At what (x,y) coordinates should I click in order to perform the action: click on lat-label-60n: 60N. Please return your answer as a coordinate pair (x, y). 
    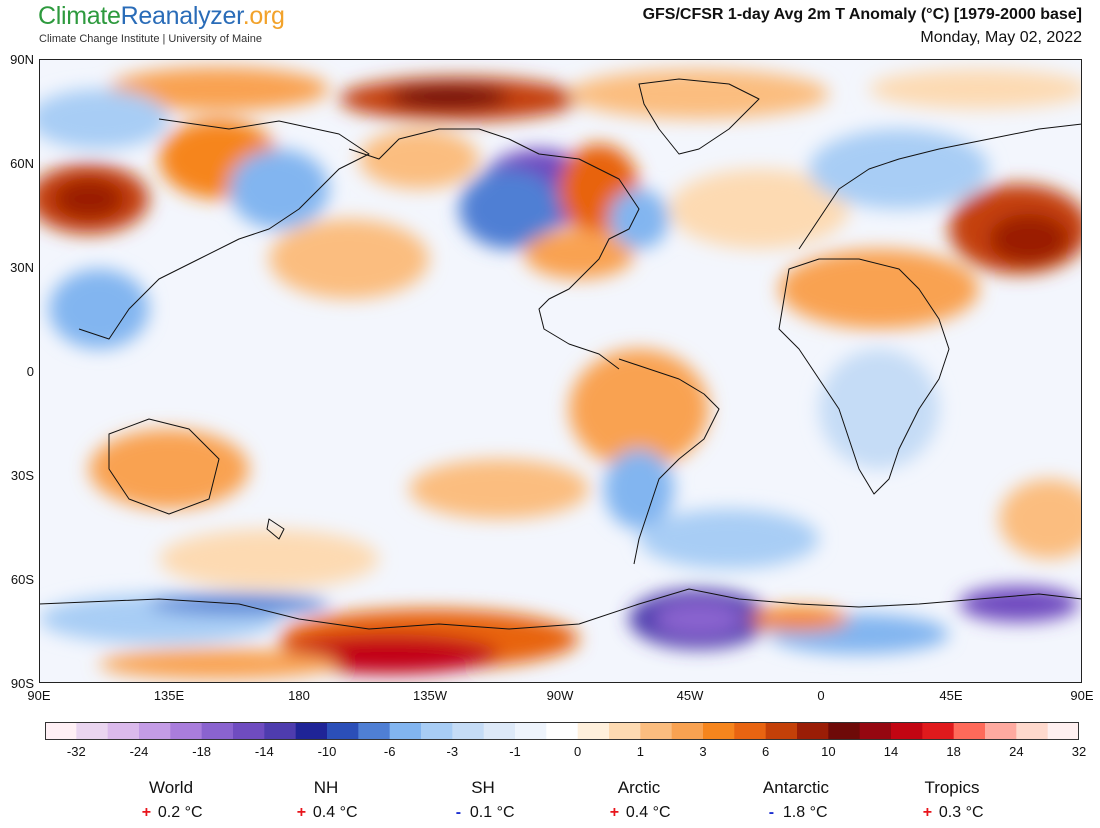
    Looking at the image, I should click on (22, 163).